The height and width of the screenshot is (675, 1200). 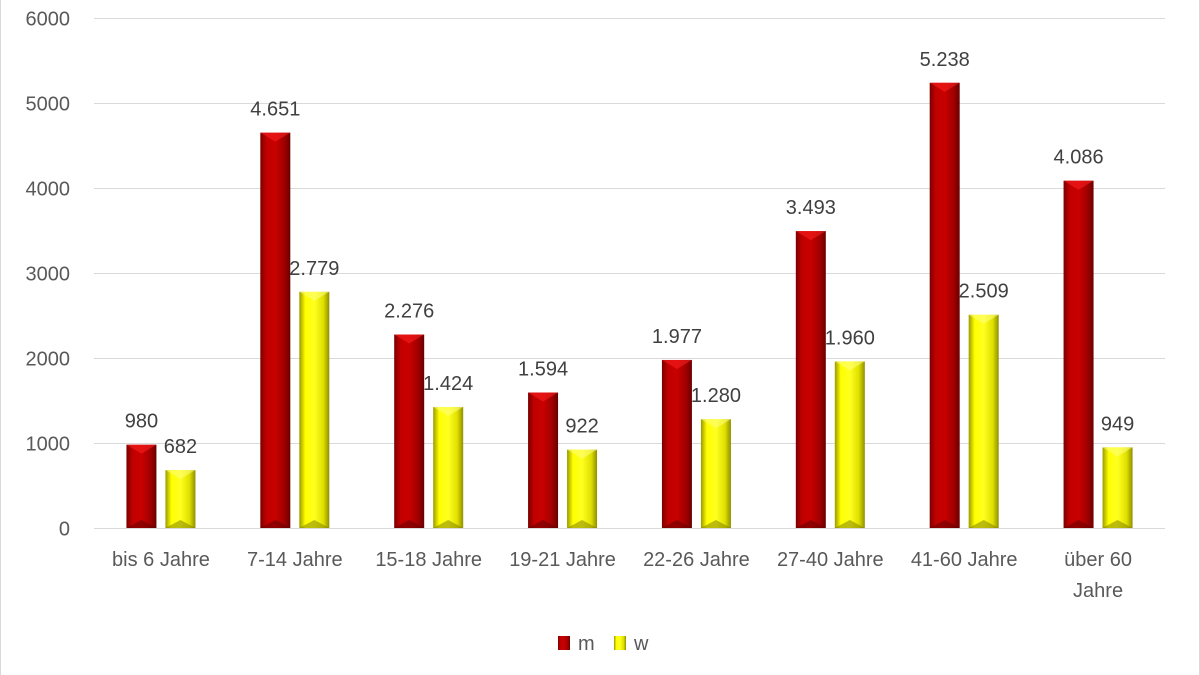 I want to click on x-tick-label: Jahre, so click(x=1098, y=591).